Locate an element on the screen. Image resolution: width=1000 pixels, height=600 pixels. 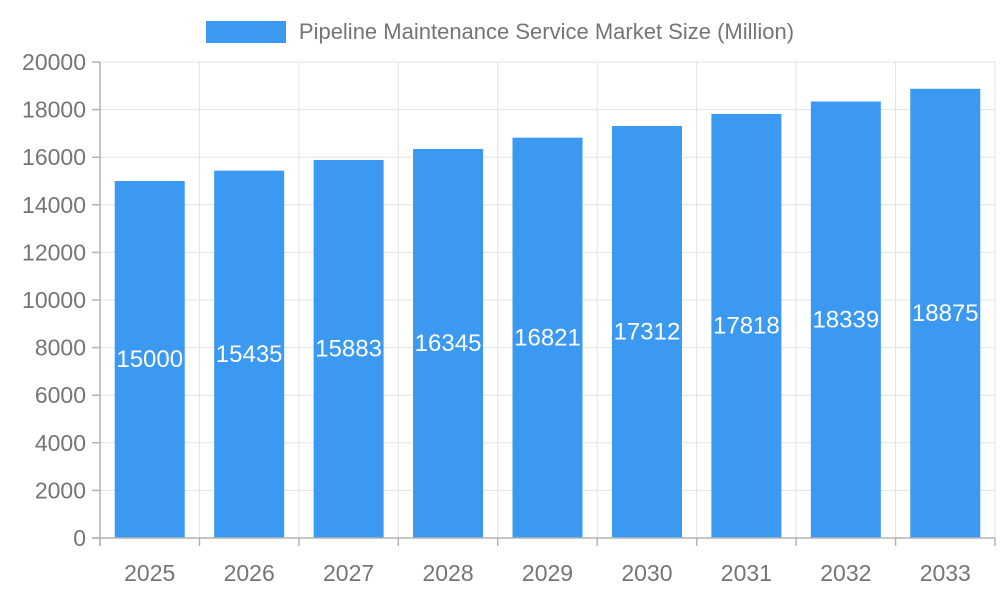
y-tick-label: 0 is located at coordinates (79, 538).